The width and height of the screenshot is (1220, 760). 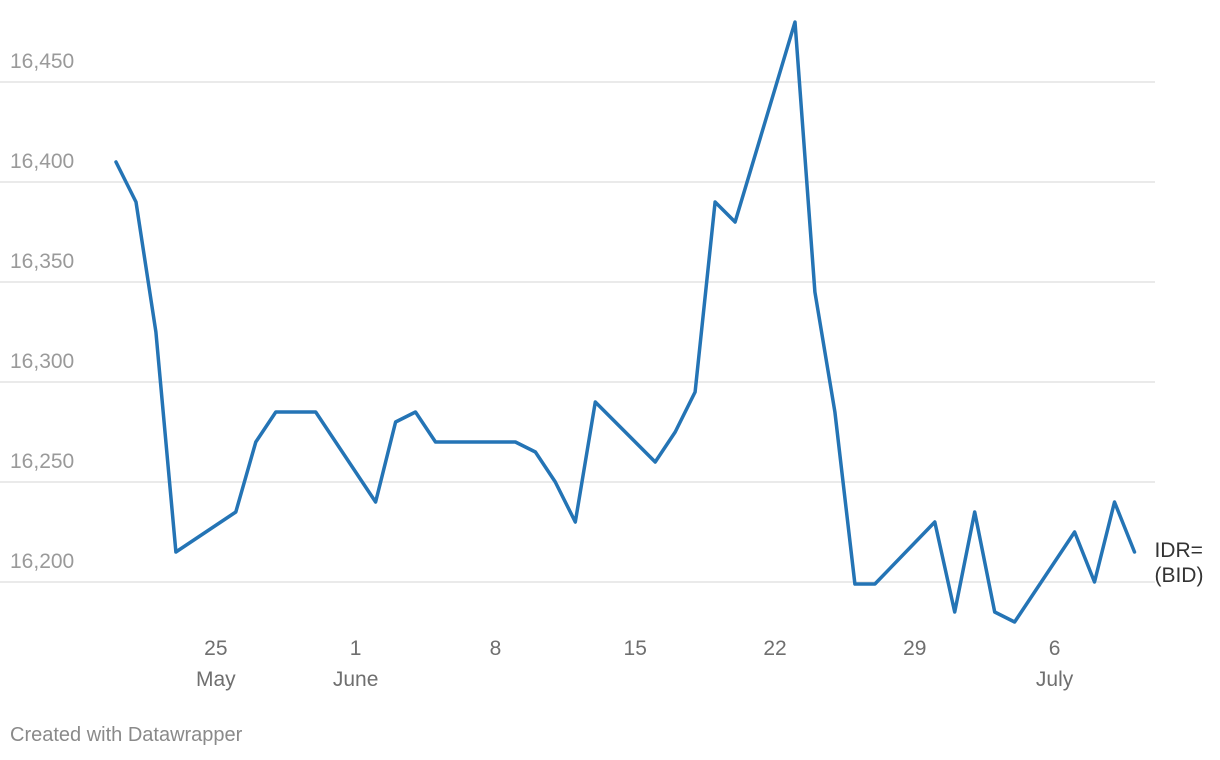 I want to click on y-tick-label: 16,450, so click(x=42, y=61).